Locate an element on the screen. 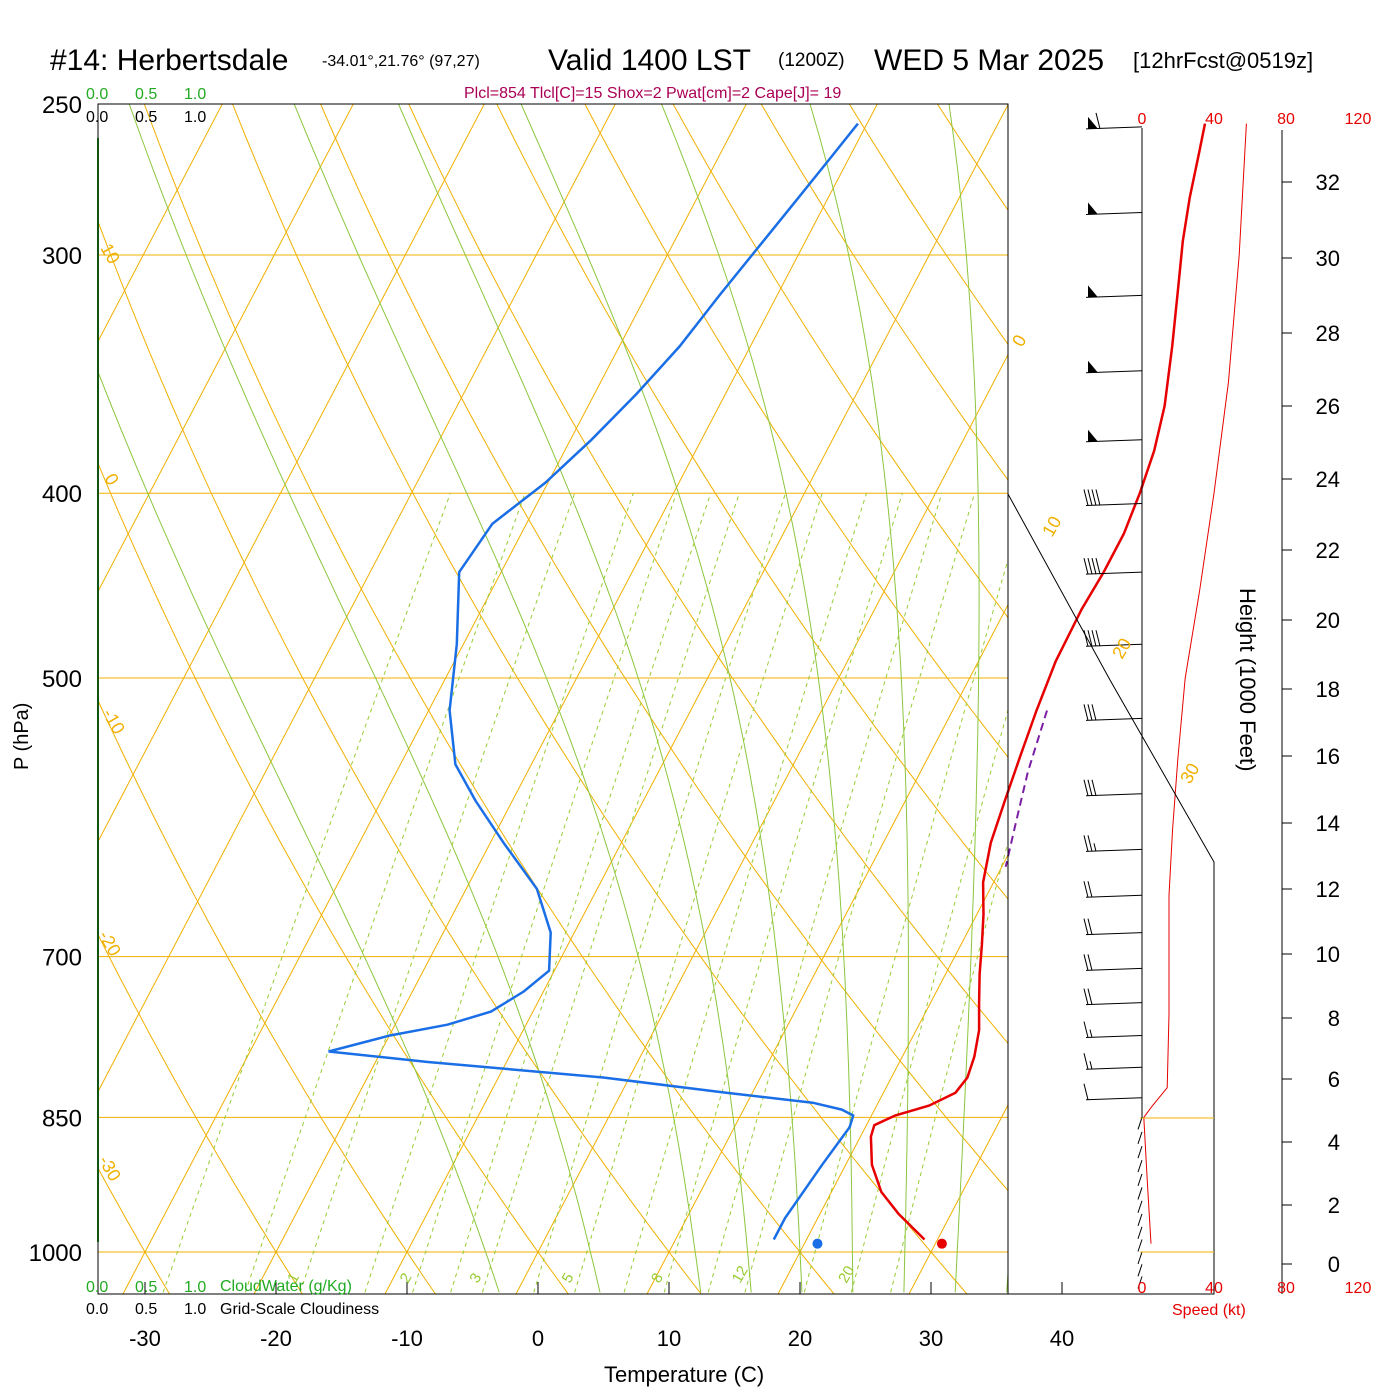 This screenshot has height=1400, width=1400. parcel-curve is located at coordinates (1026, 789).